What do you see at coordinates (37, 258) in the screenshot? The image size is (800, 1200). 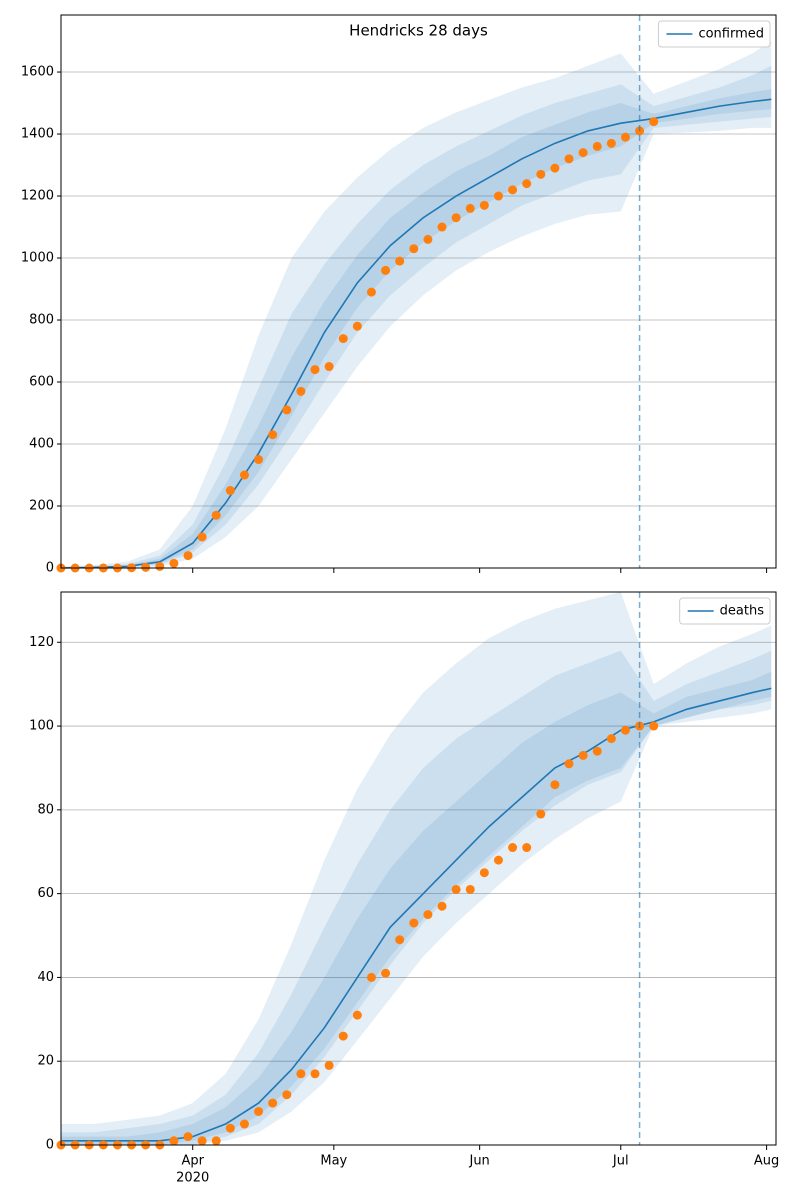 I see `y-tick-label: 1000` at bounding box center [37, 258].